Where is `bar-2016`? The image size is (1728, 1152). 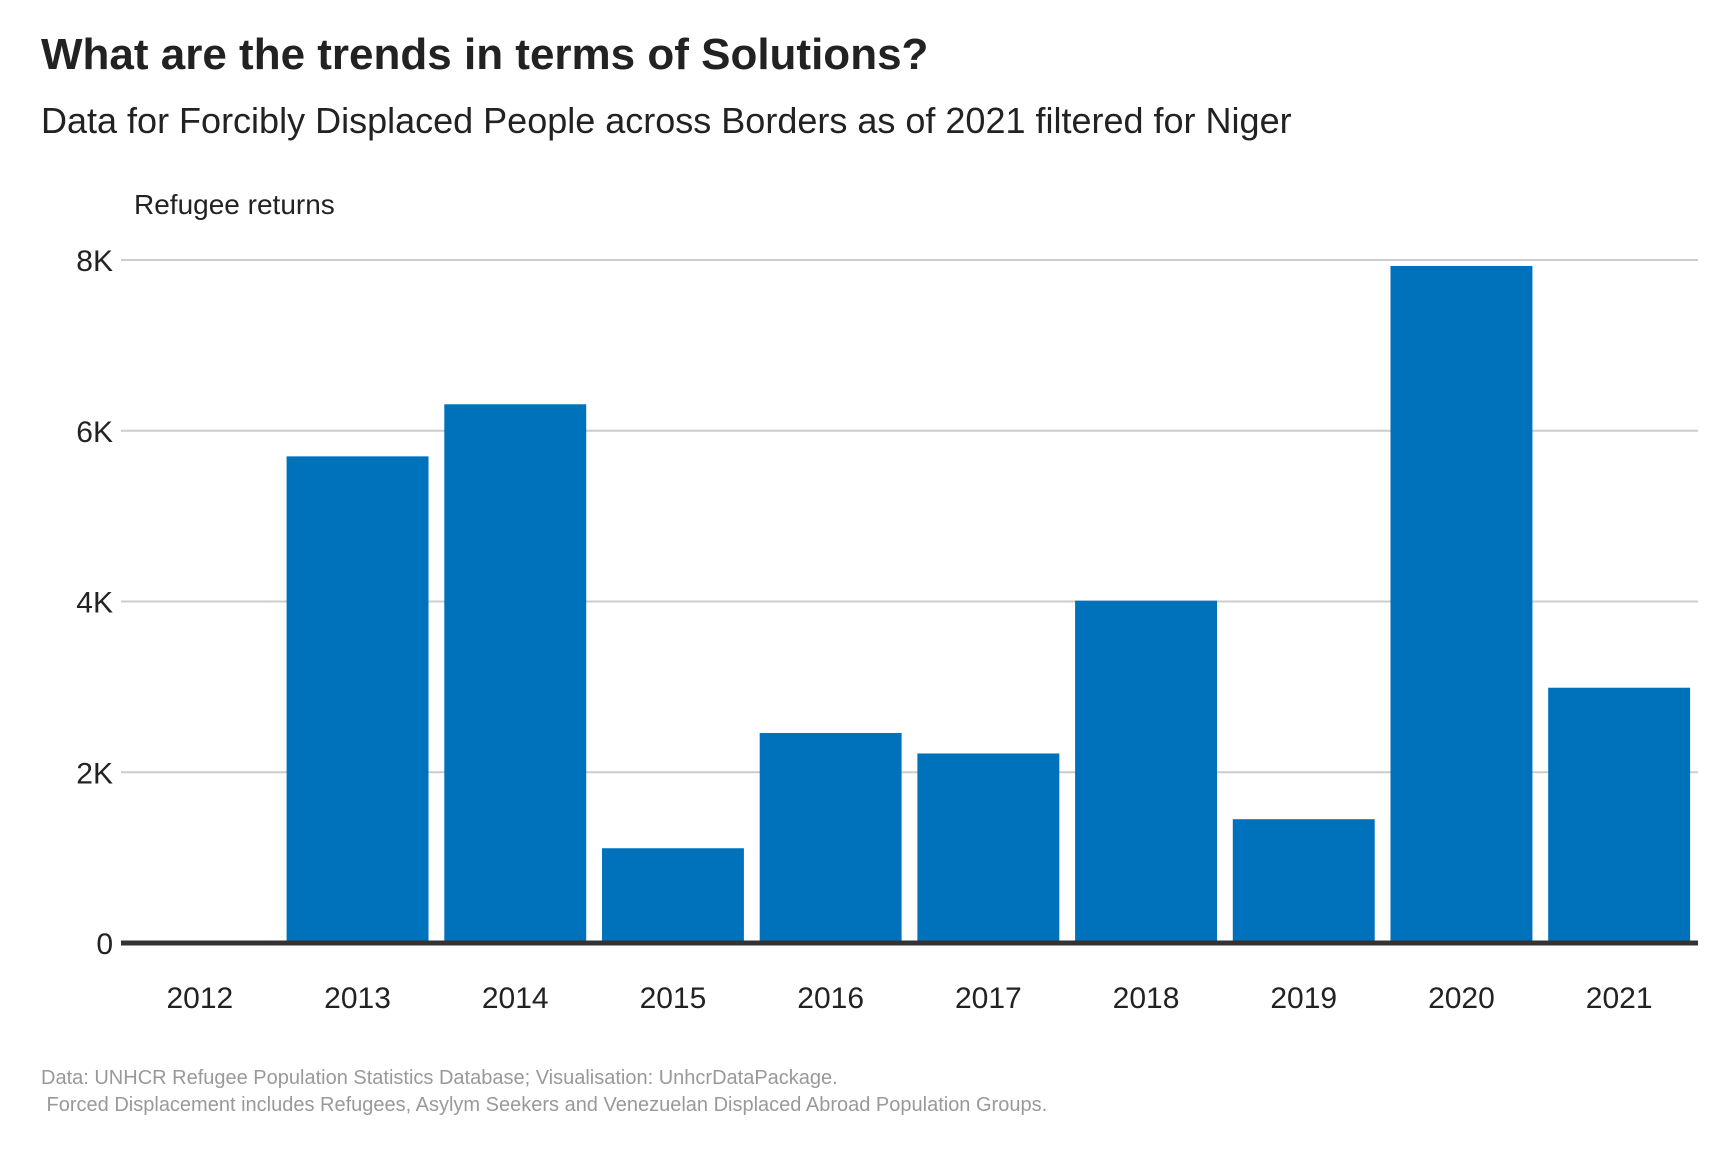
bar-2016 is located at coordinates (830, 837).